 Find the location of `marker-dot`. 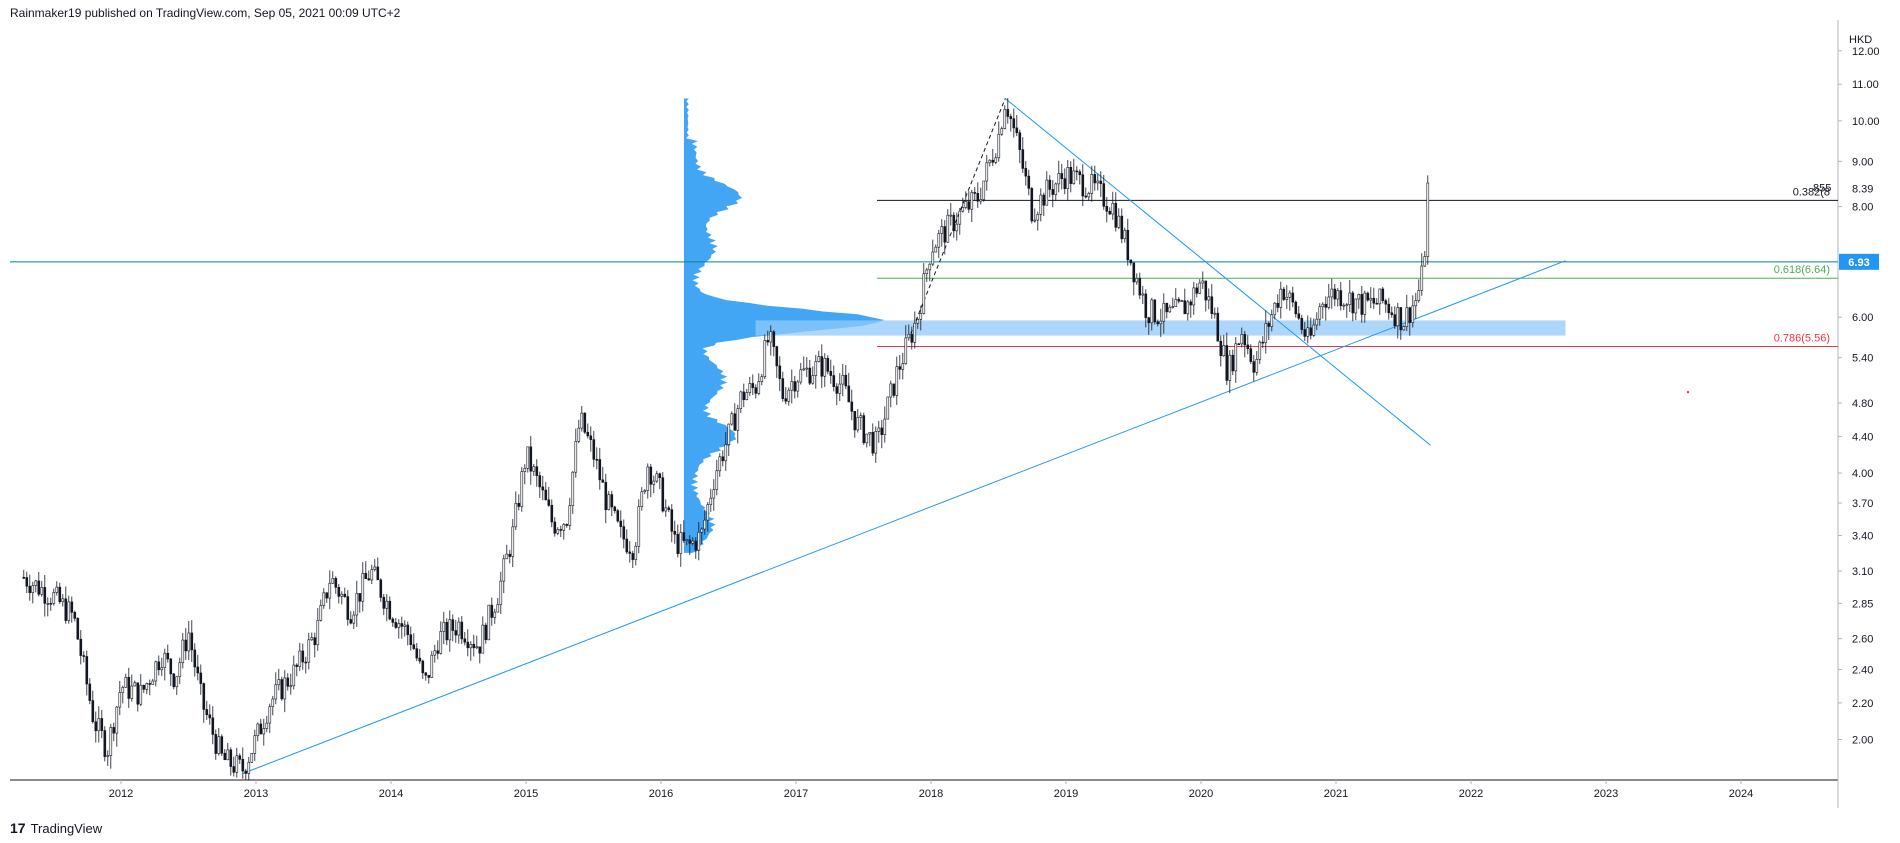

marker-dot is located at coordinates (1688, 392).